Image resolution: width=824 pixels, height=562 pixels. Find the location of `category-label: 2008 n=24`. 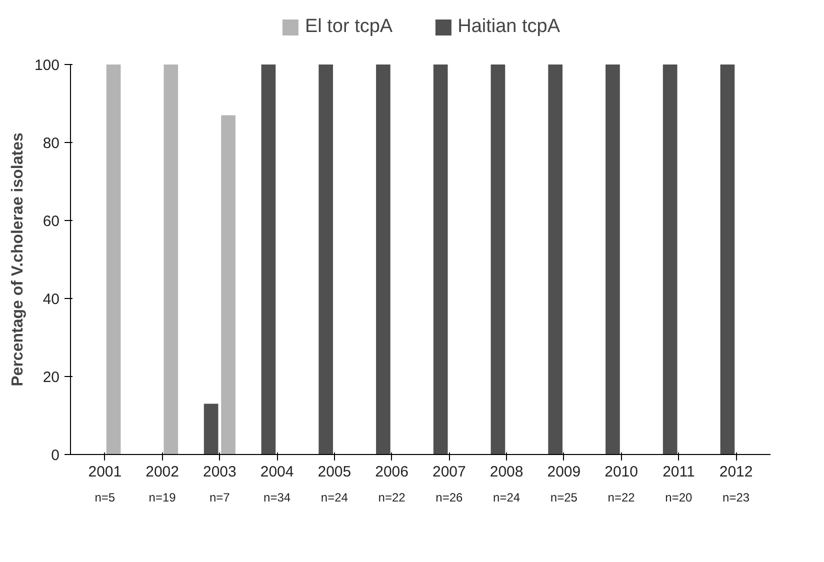

category-label: 2008 n=24 is located at coordinates (507, 484).